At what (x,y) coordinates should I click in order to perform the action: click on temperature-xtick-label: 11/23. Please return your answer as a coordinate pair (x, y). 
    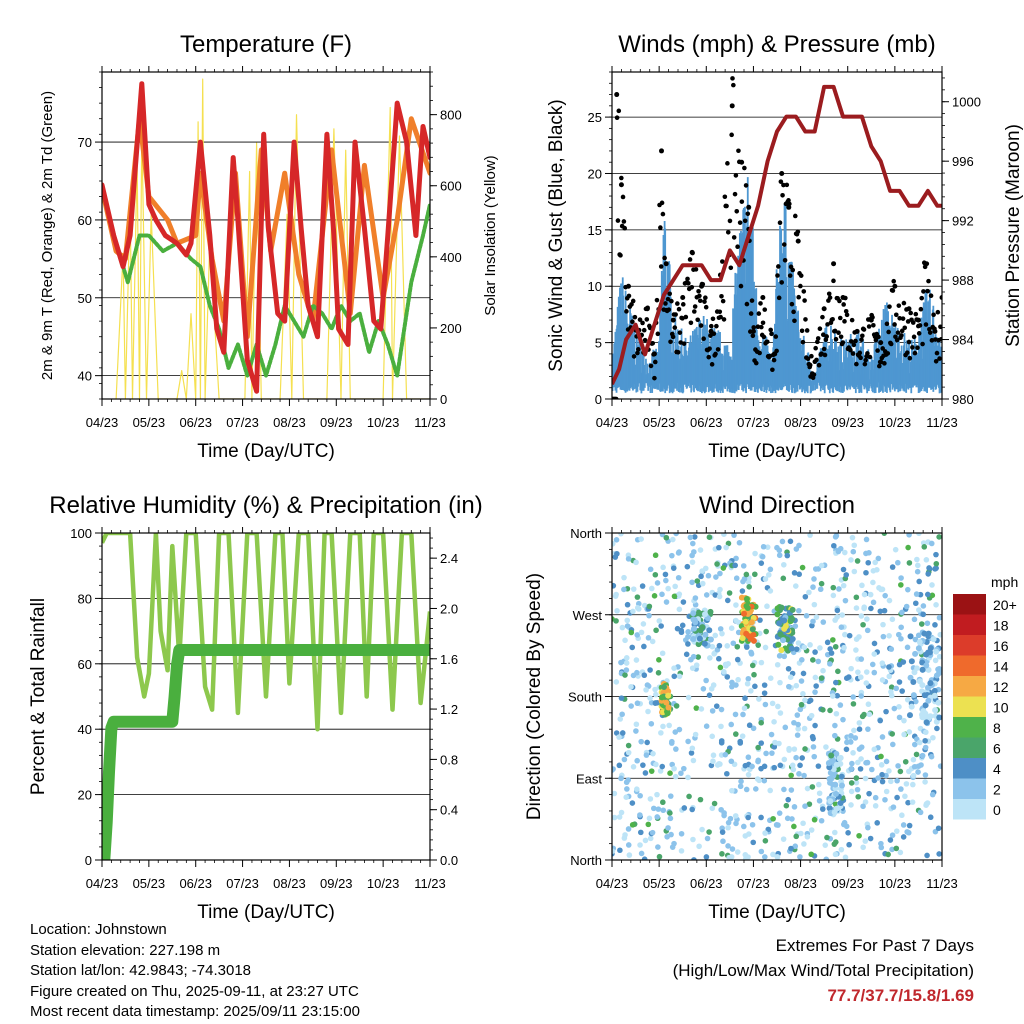
    Looking at the image, I should click on (430, 422).